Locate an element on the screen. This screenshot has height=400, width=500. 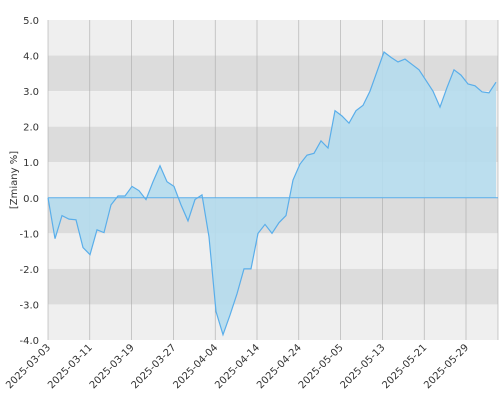
y-tick-label: -1.0 is located at coordinates (29, 234).